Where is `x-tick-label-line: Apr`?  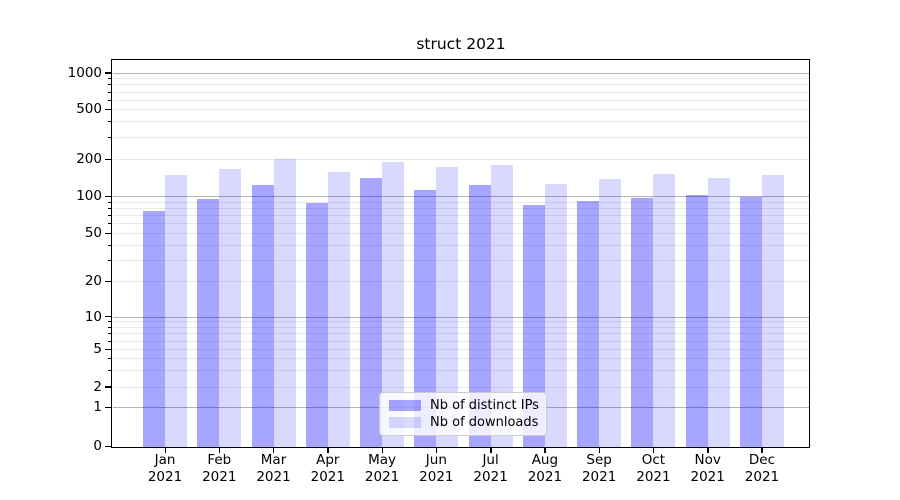 x-tick-label-line: Apr is located at coordinates (328, 460).